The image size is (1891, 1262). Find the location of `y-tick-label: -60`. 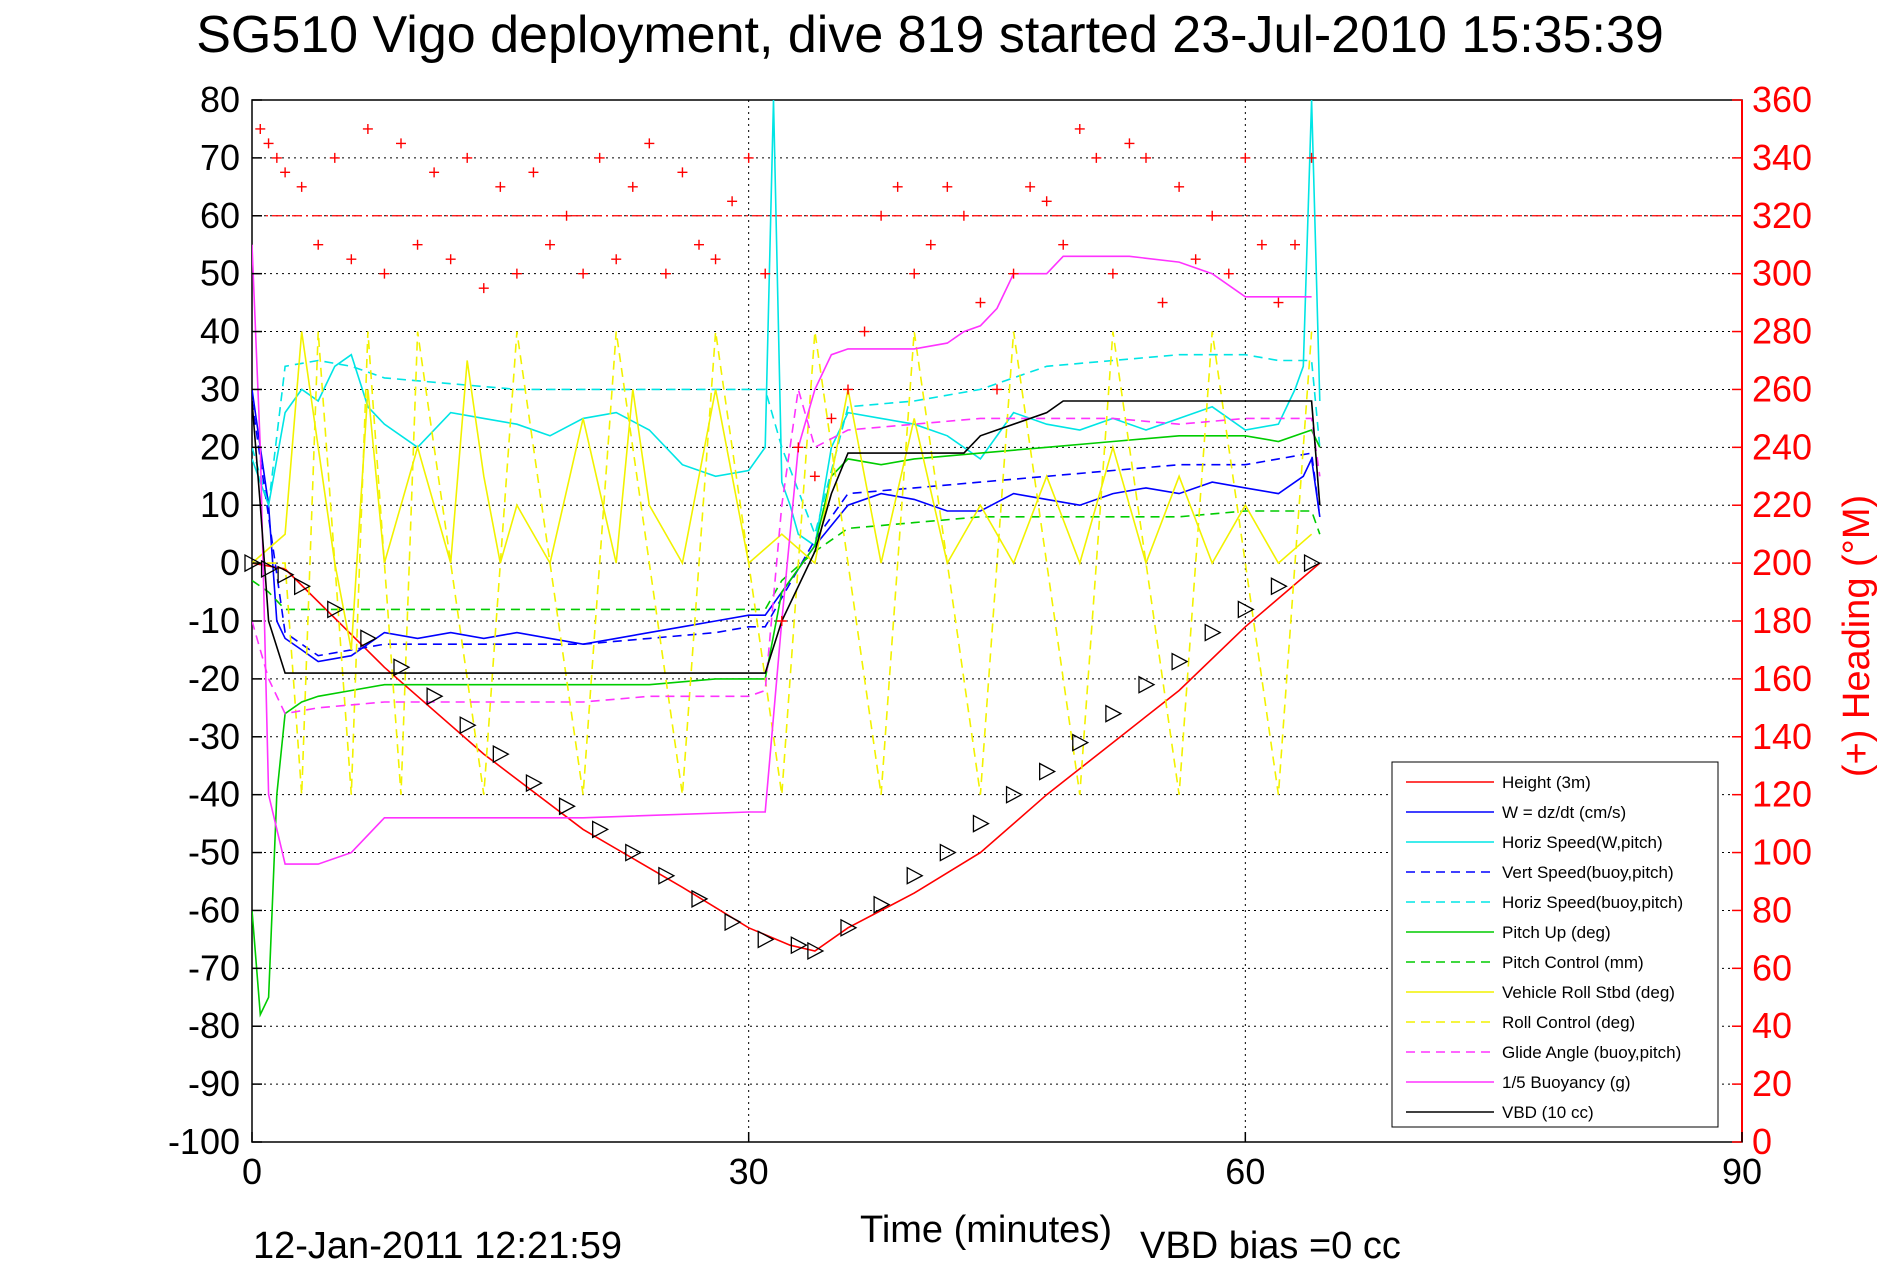

y-tick-label: -60 is located at coordinates (214, 909).